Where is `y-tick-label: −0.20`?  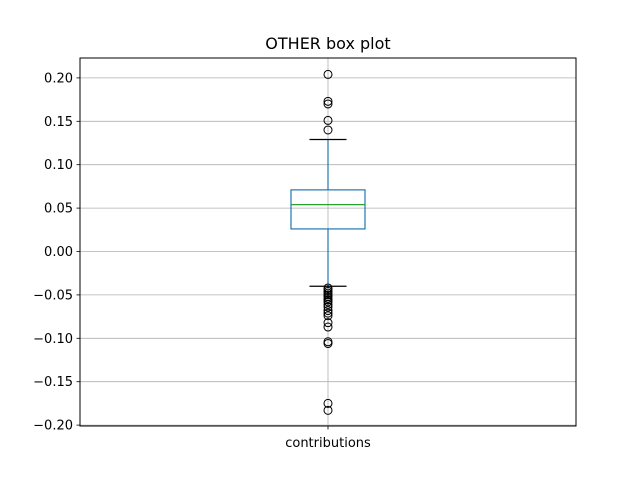
y-tick-label: −0.20 is located at coordinates (53, 426).